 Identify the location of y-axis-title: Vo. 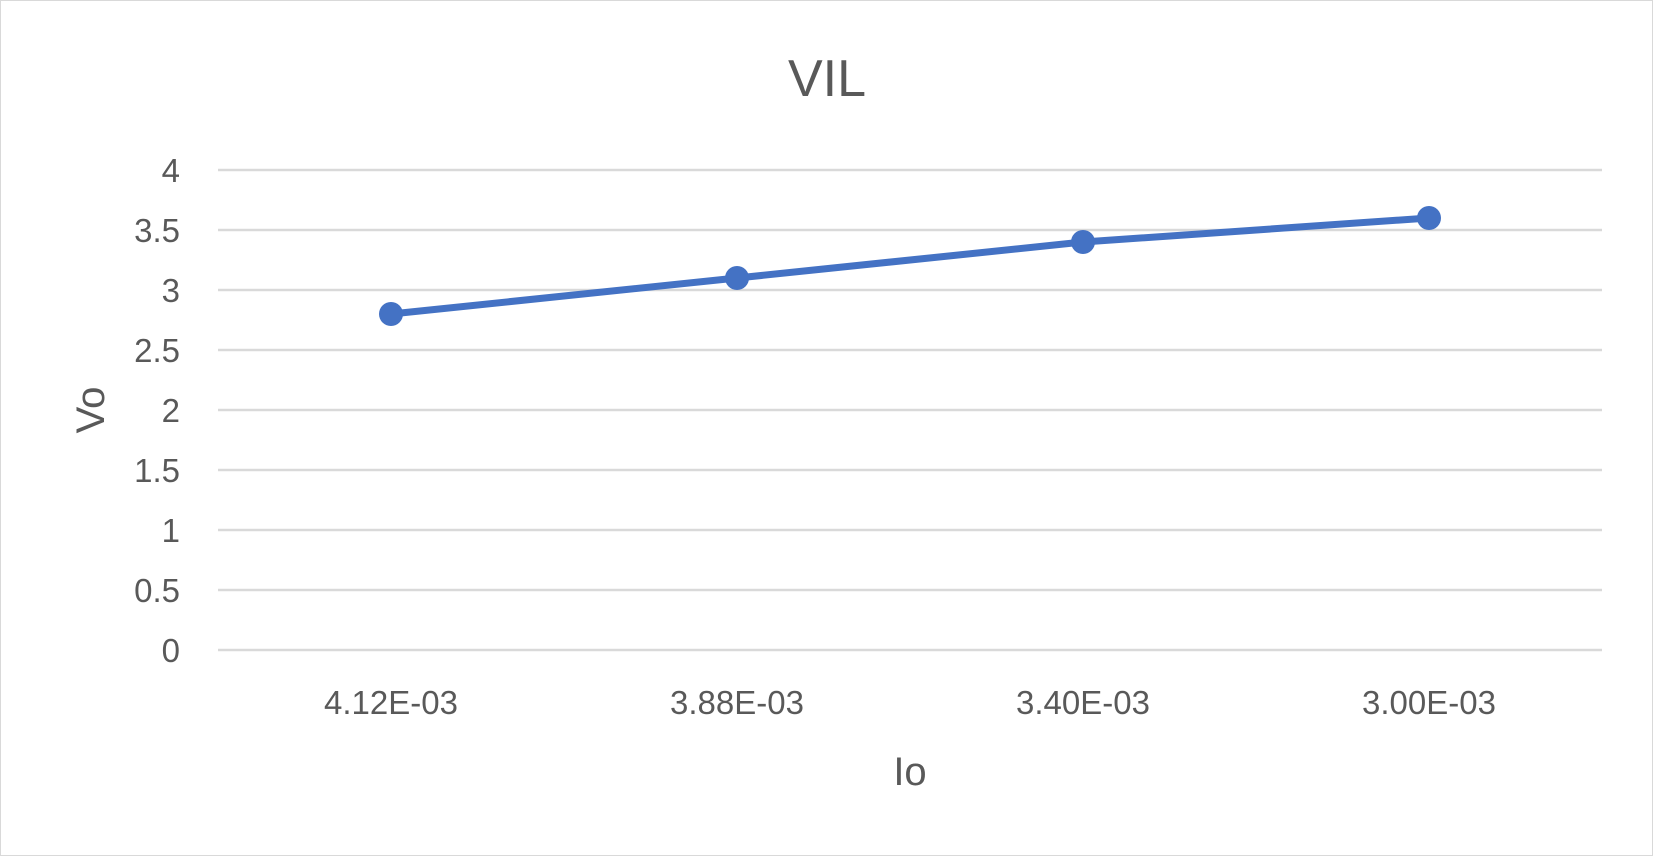
(91, 410).